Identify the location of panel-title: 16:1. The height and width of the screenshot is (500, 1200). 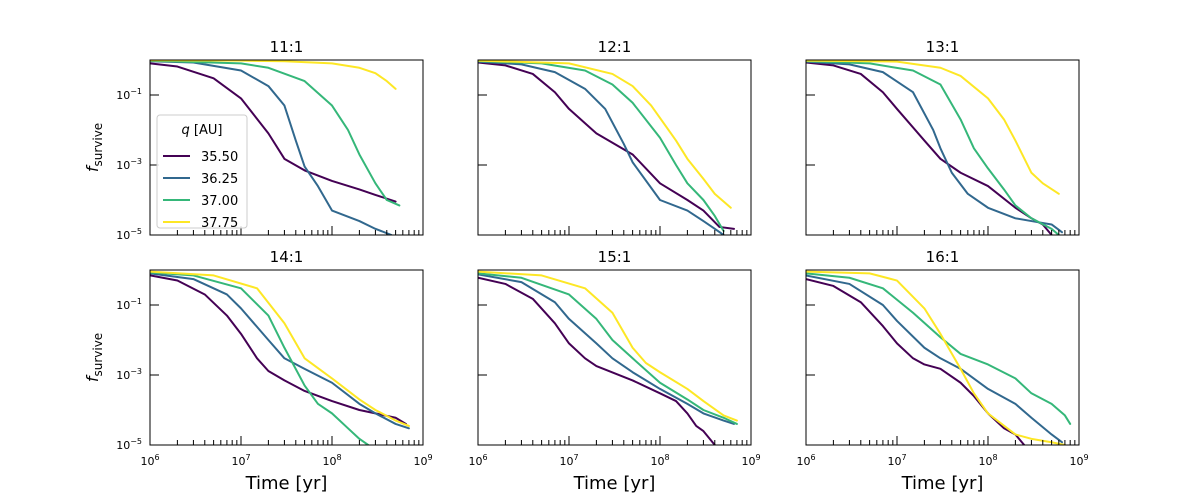
(943, 257).